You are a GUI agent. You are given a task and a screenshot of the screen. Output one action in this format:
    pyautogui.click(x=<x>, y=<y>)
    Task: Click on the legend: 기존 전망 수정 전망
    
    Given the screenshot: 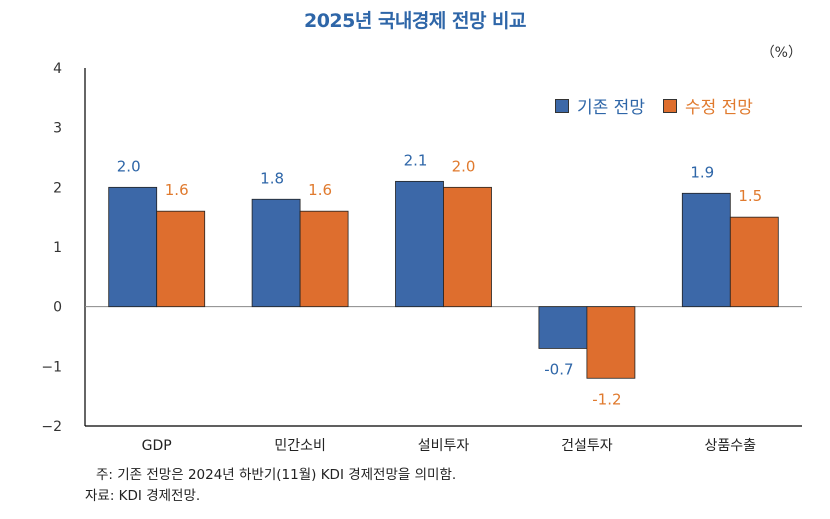 What is the action you would take?
    pyautogui.click(x=663, y=105)
    